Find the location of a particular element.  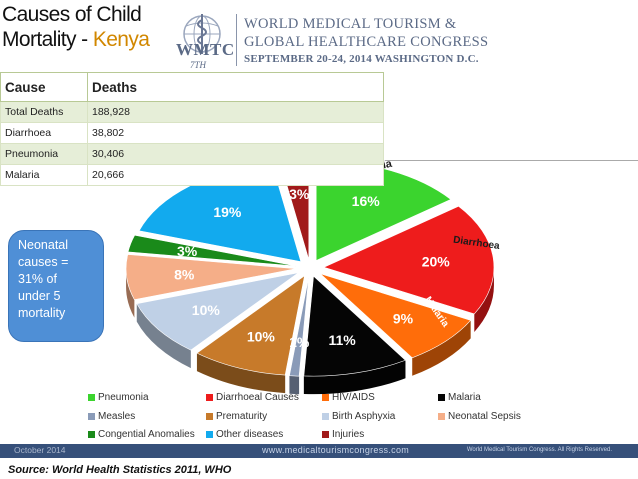

note-line: under 5 is located at coordinates (39, 296).